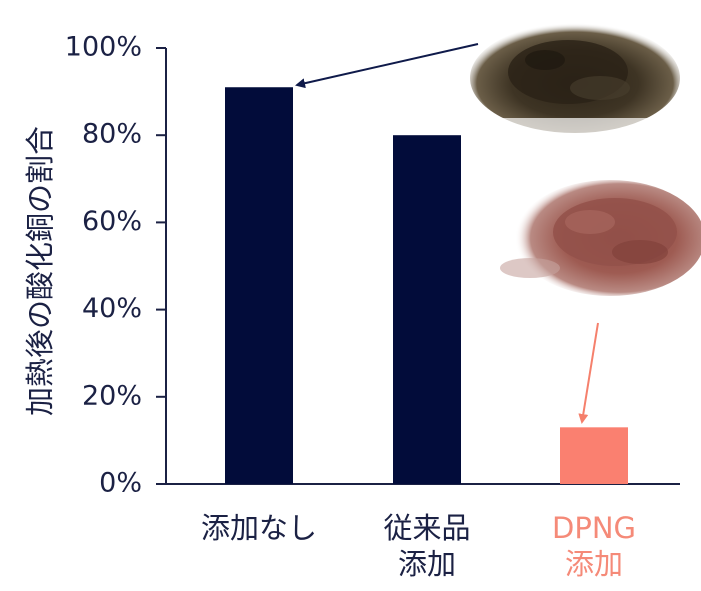 The height and width of the screenshot is (591, 701). Describe the element at coordinates (426, 528) in the screenshot. I see `category-label: 従来品` at that location.